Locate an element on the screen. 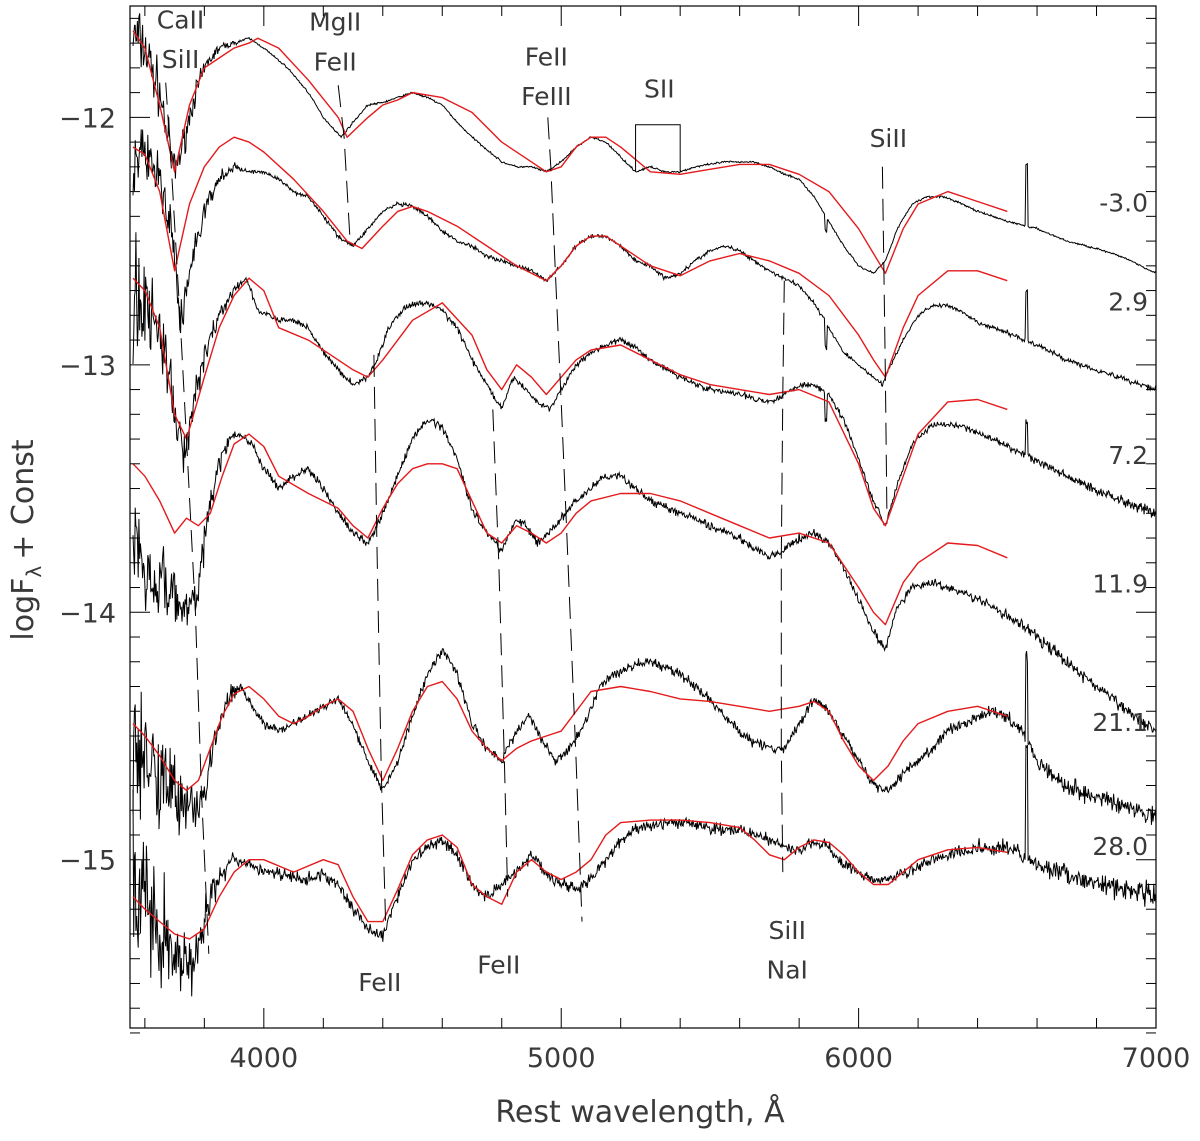 This screenshot has height=1141, width=1200. phase-label: 11.9 is located at coordinates (1120, 583).